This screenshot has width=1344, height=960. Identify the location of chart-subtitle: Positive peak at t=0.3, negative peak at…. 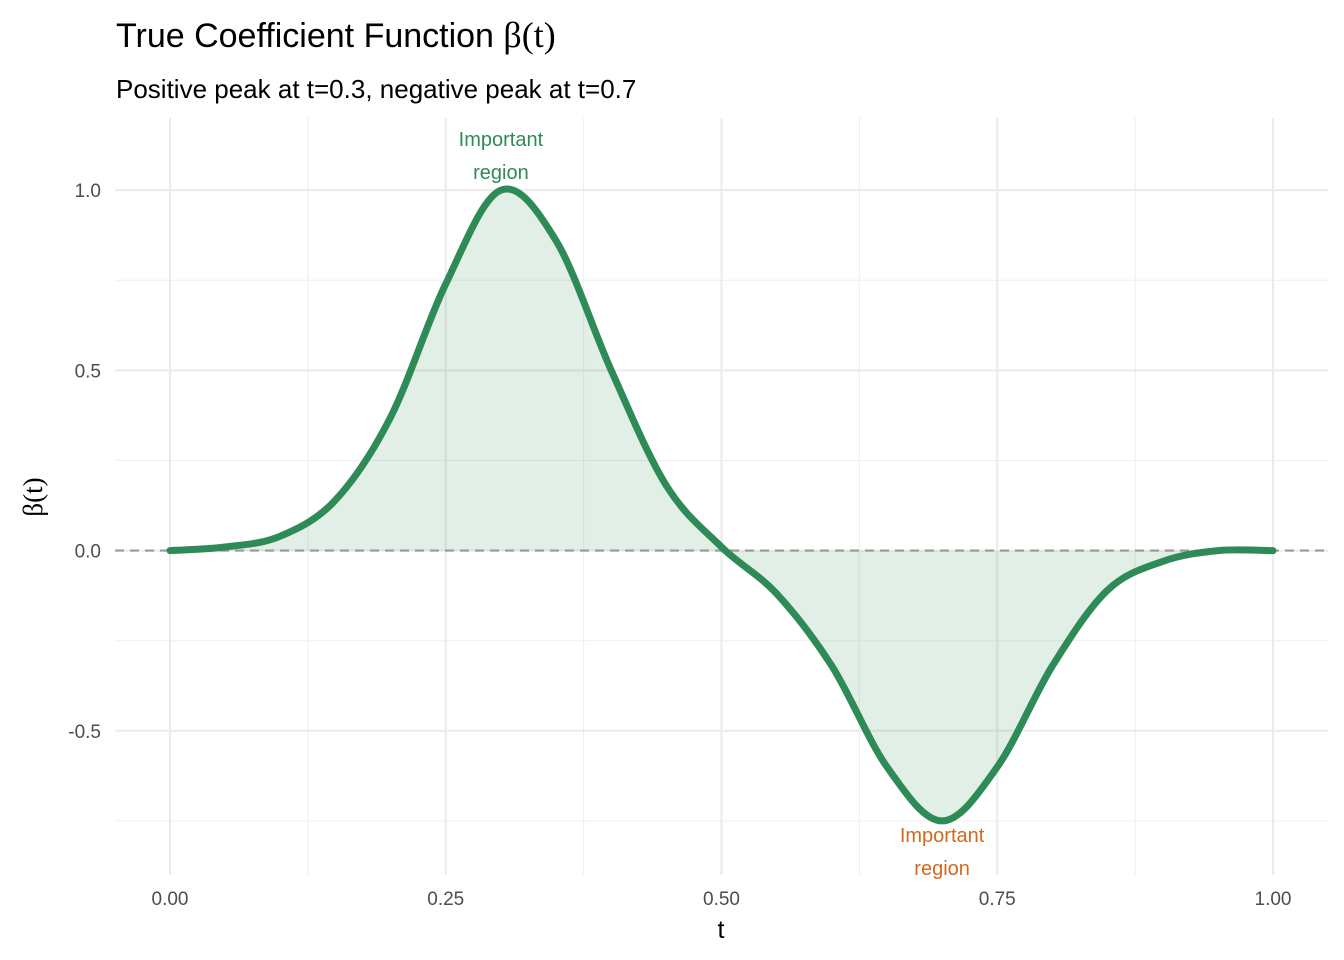
(376, 89).